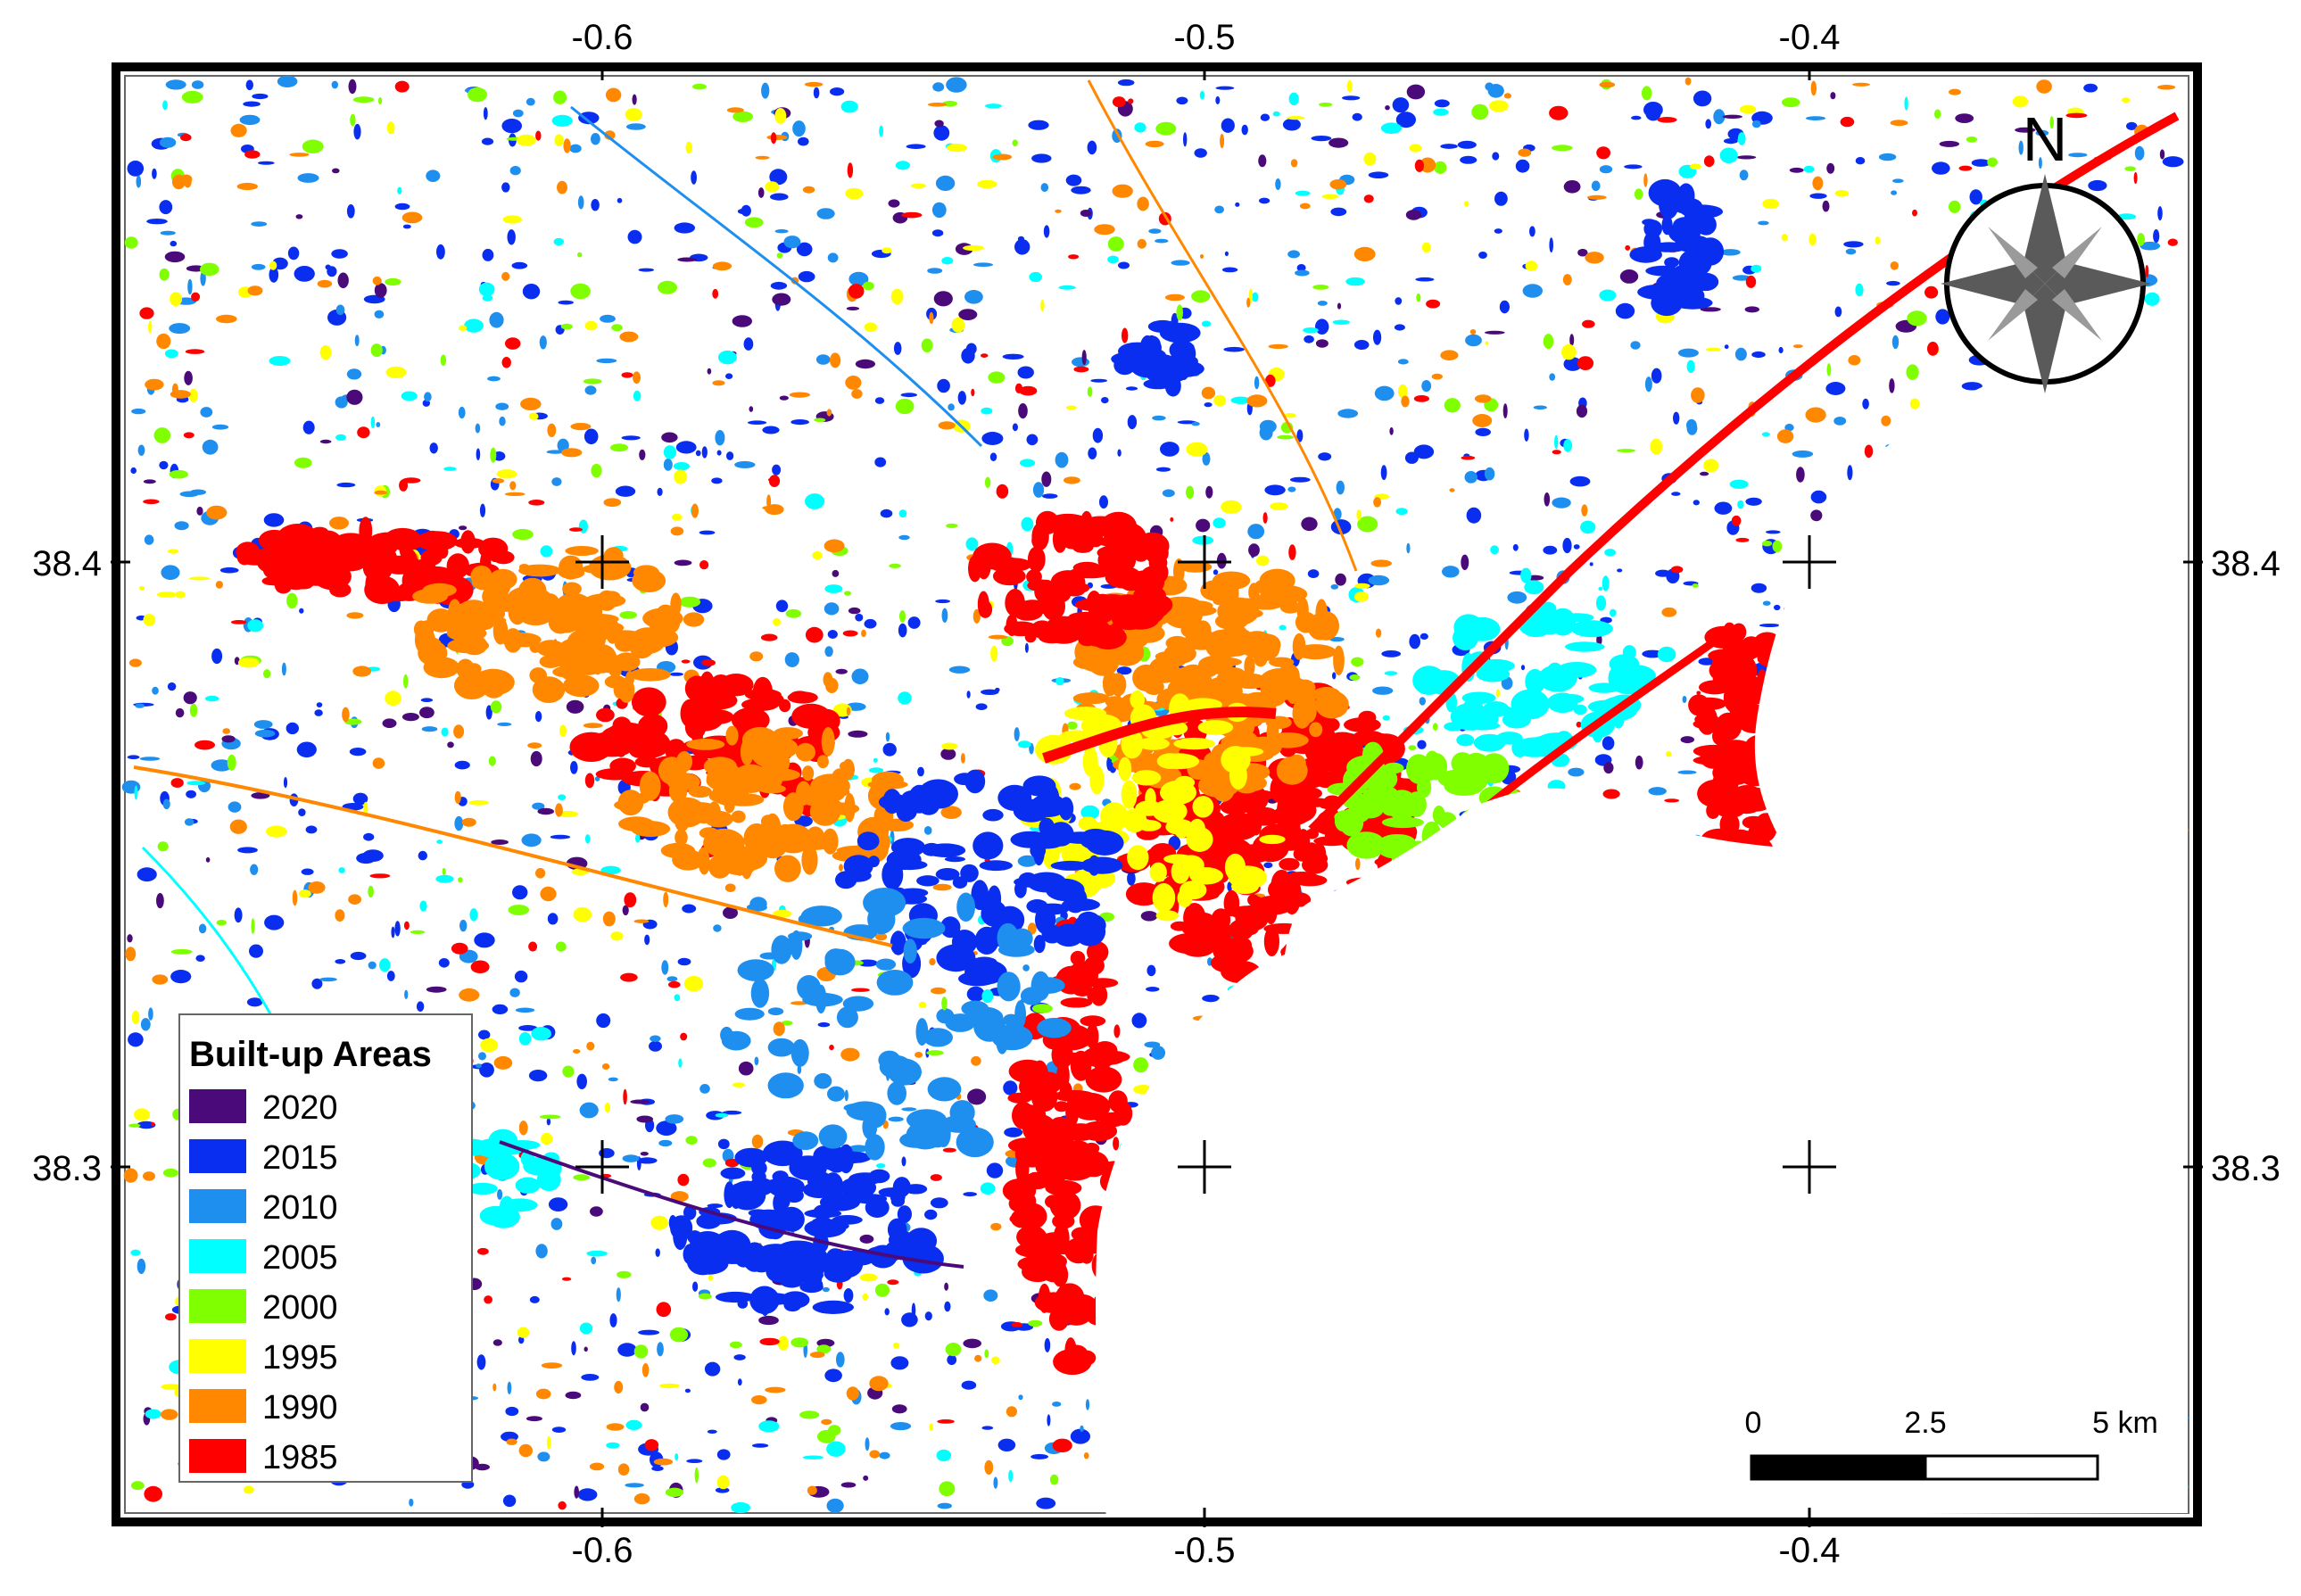 This screenshot has width=2301, height=1596. I want to click on legend-swatch-2005, so click(217, 1256).